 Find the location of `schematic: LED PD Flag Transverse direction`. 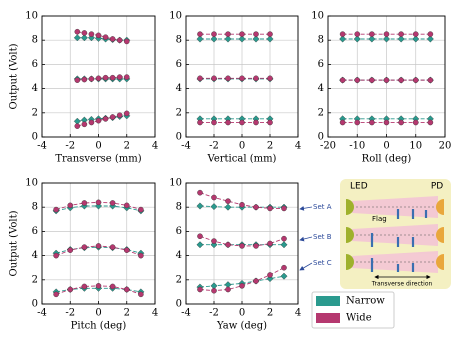

schematic: LED PD Flag Transverse direction is located at coordinates (395, 234).